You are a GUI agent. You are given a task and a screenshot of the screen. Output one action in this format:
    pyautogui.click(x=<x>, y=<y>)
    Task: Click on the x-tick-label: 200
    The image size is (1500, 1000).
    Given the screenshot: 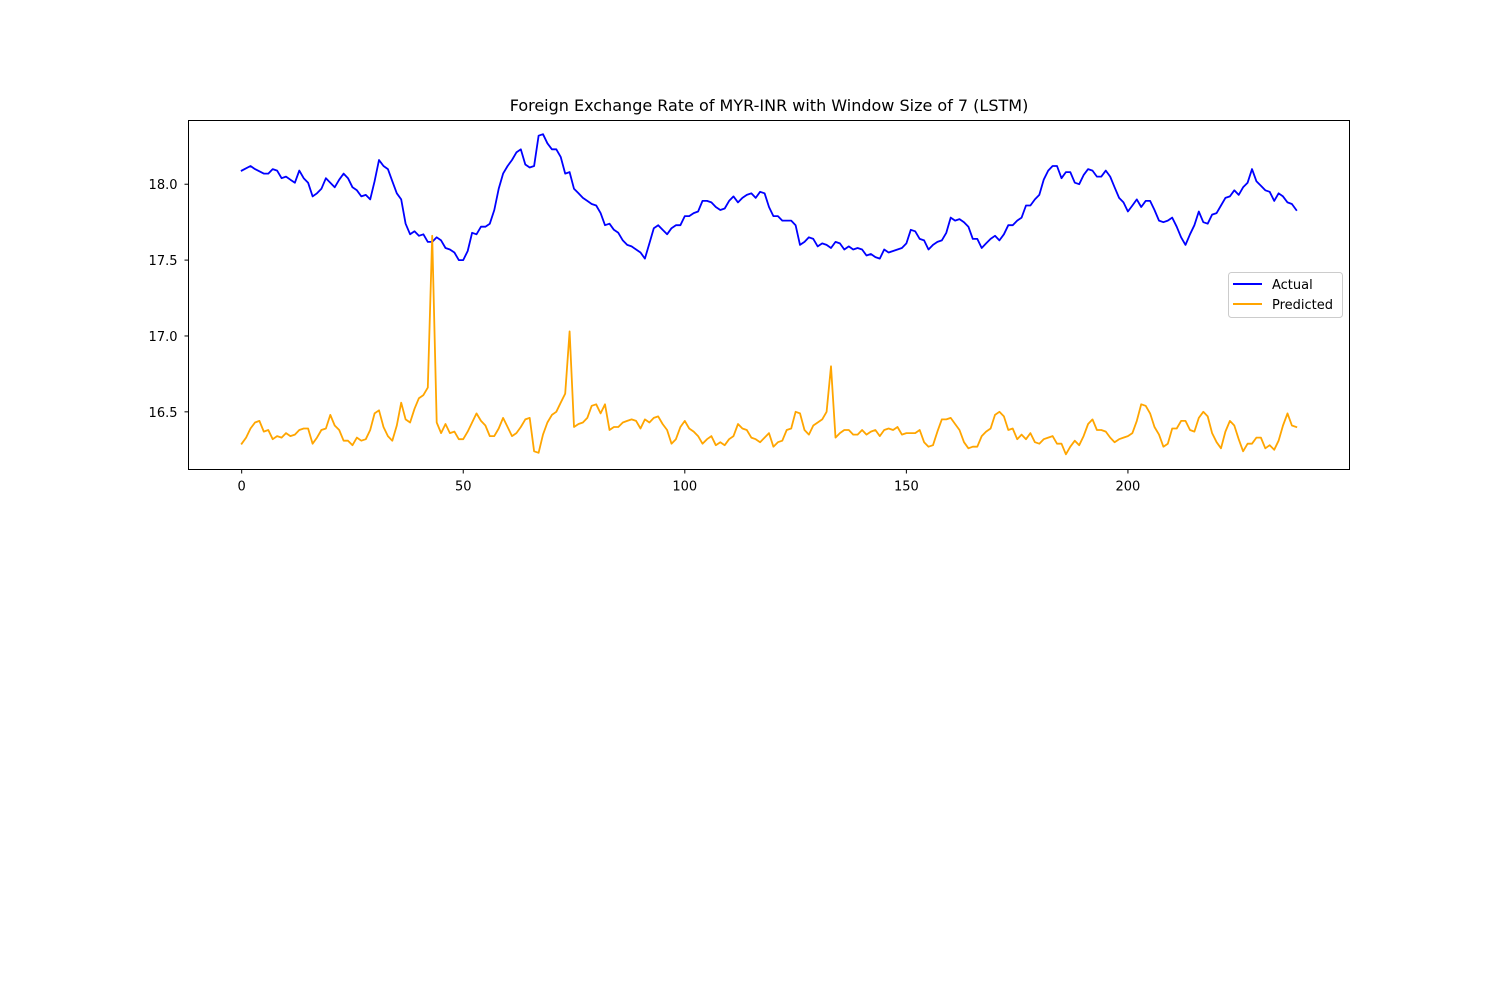 What is the action you would take?
    pyautogui.click(x=1128, y=487)
    